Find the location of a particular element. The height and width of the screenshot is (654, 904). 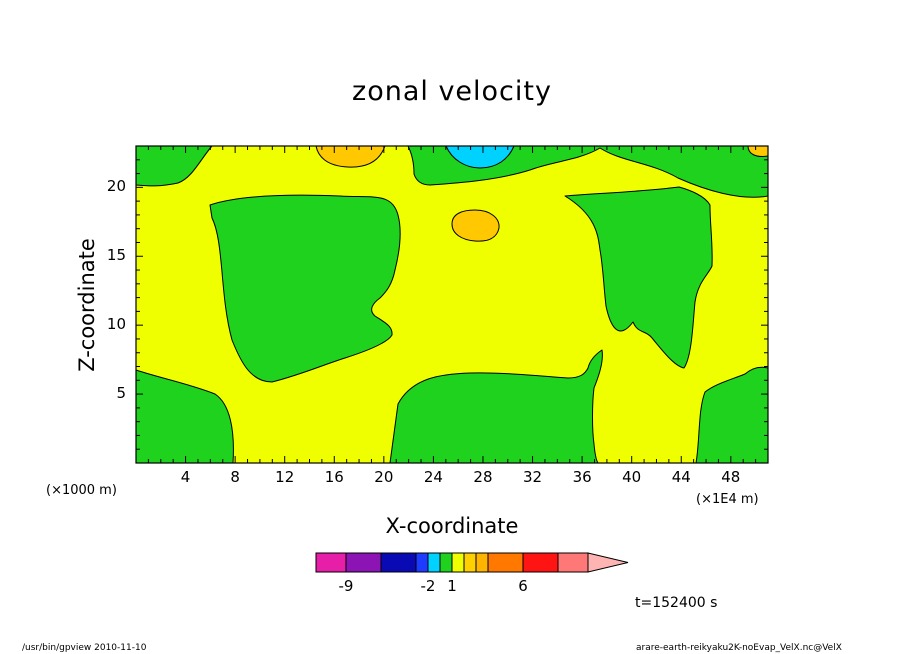

x-axis-label: X-coordinate is located at coordinates (452, 526).